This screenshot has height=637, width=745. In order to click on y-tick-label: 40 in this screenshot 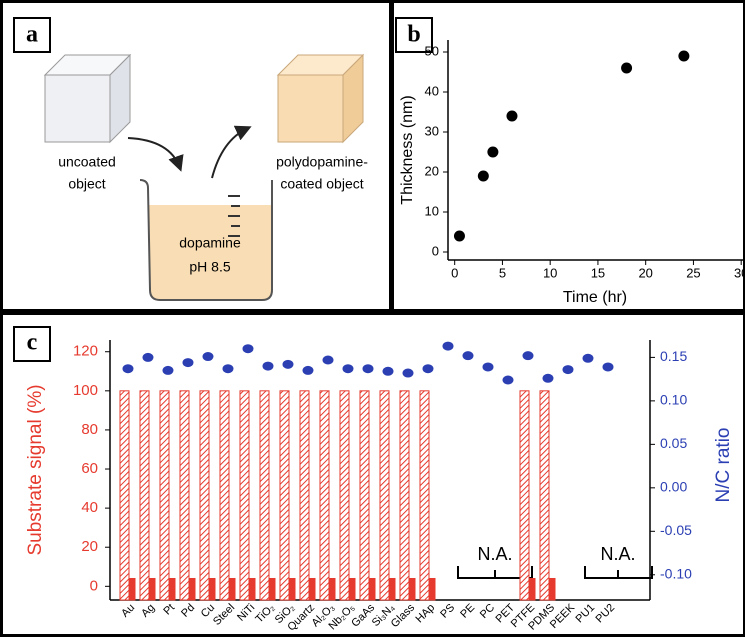, I will do `click(432, 90)`.